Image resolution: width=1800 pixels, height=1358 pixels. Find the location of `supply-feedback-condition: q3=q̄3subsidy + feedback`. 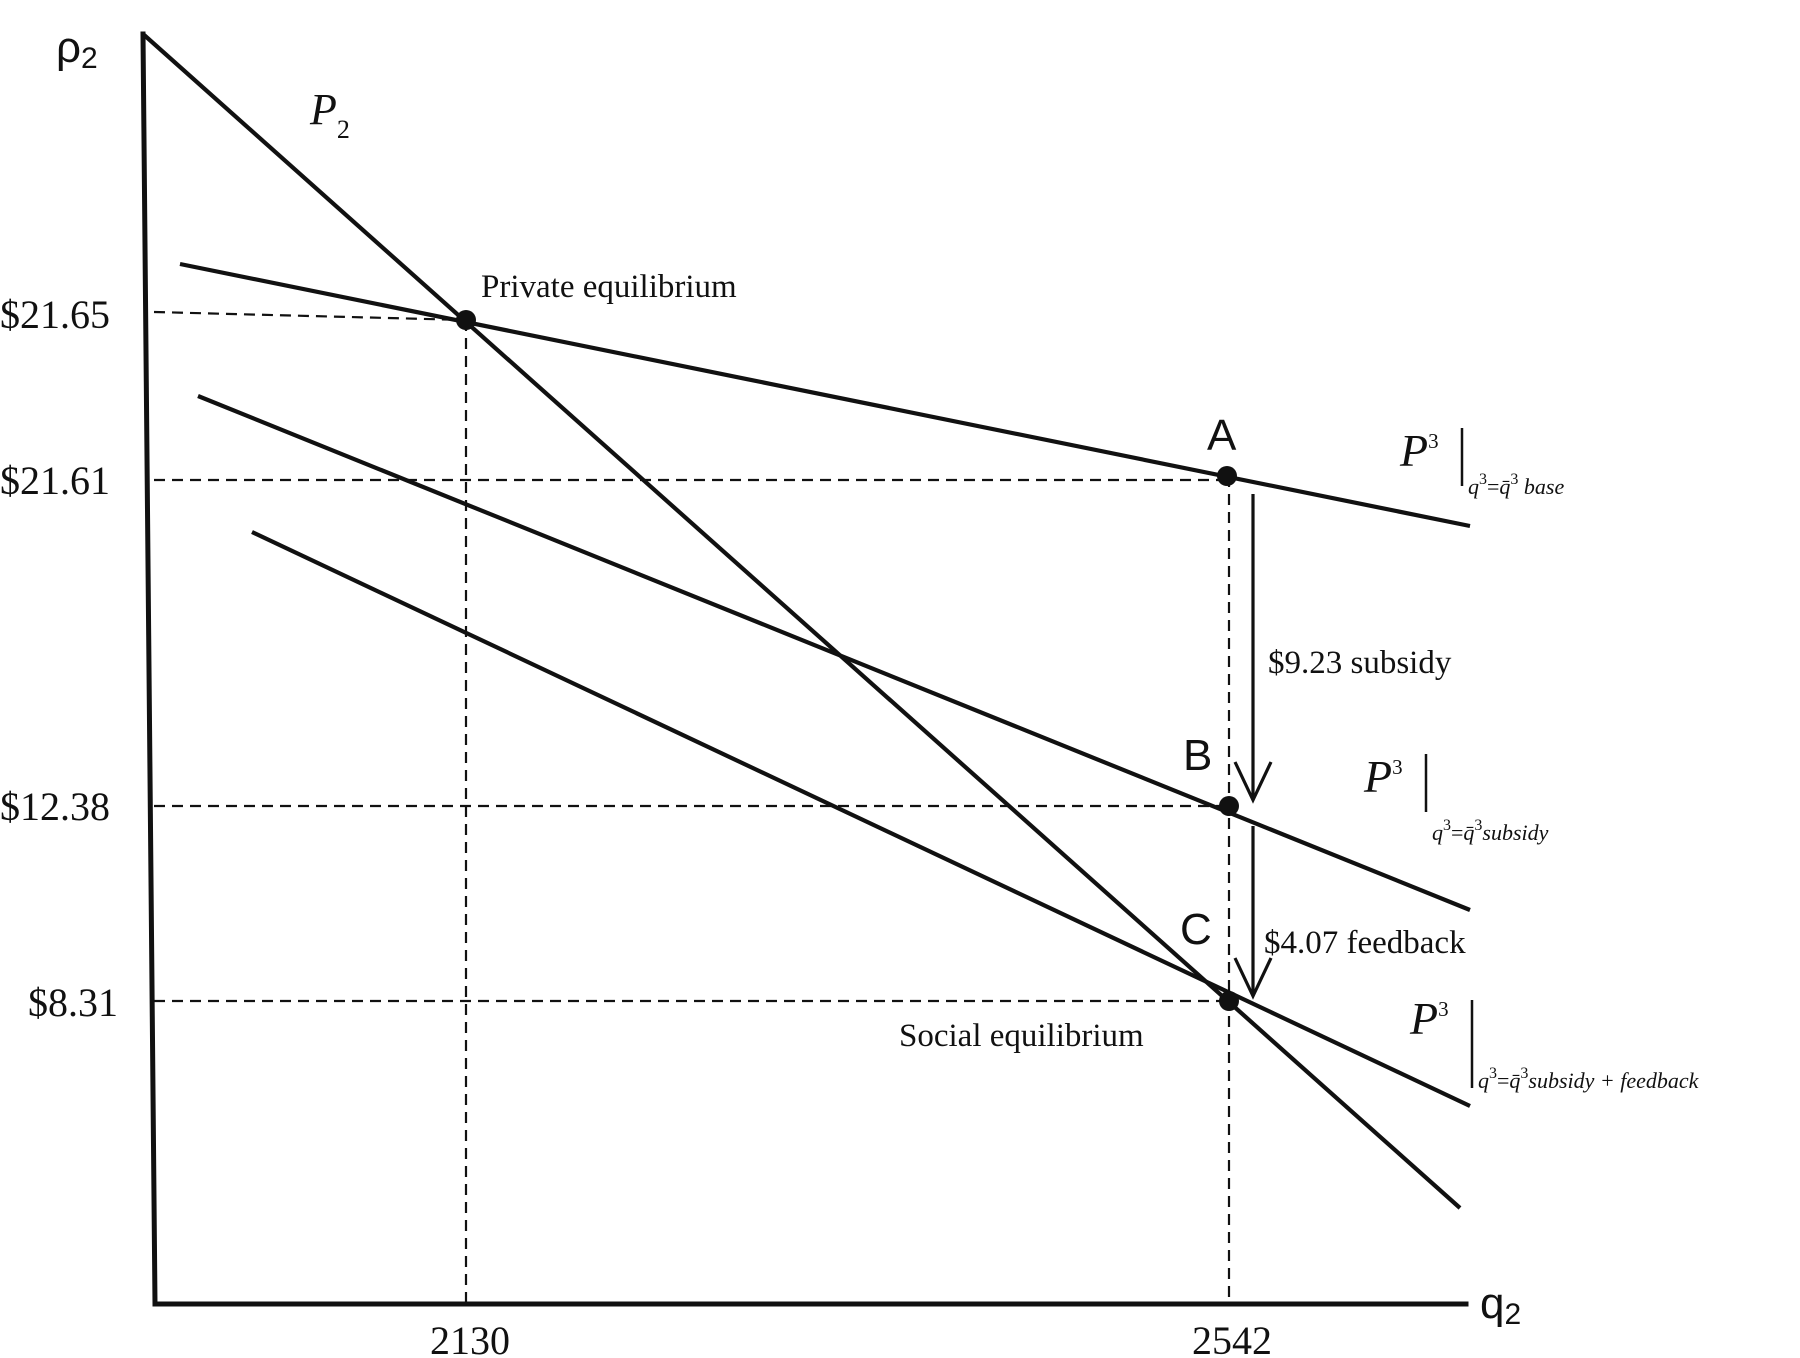

supply-feedback-condition: q3=q̄3subsidy + feedback is located at coordinates (1589, 1079).